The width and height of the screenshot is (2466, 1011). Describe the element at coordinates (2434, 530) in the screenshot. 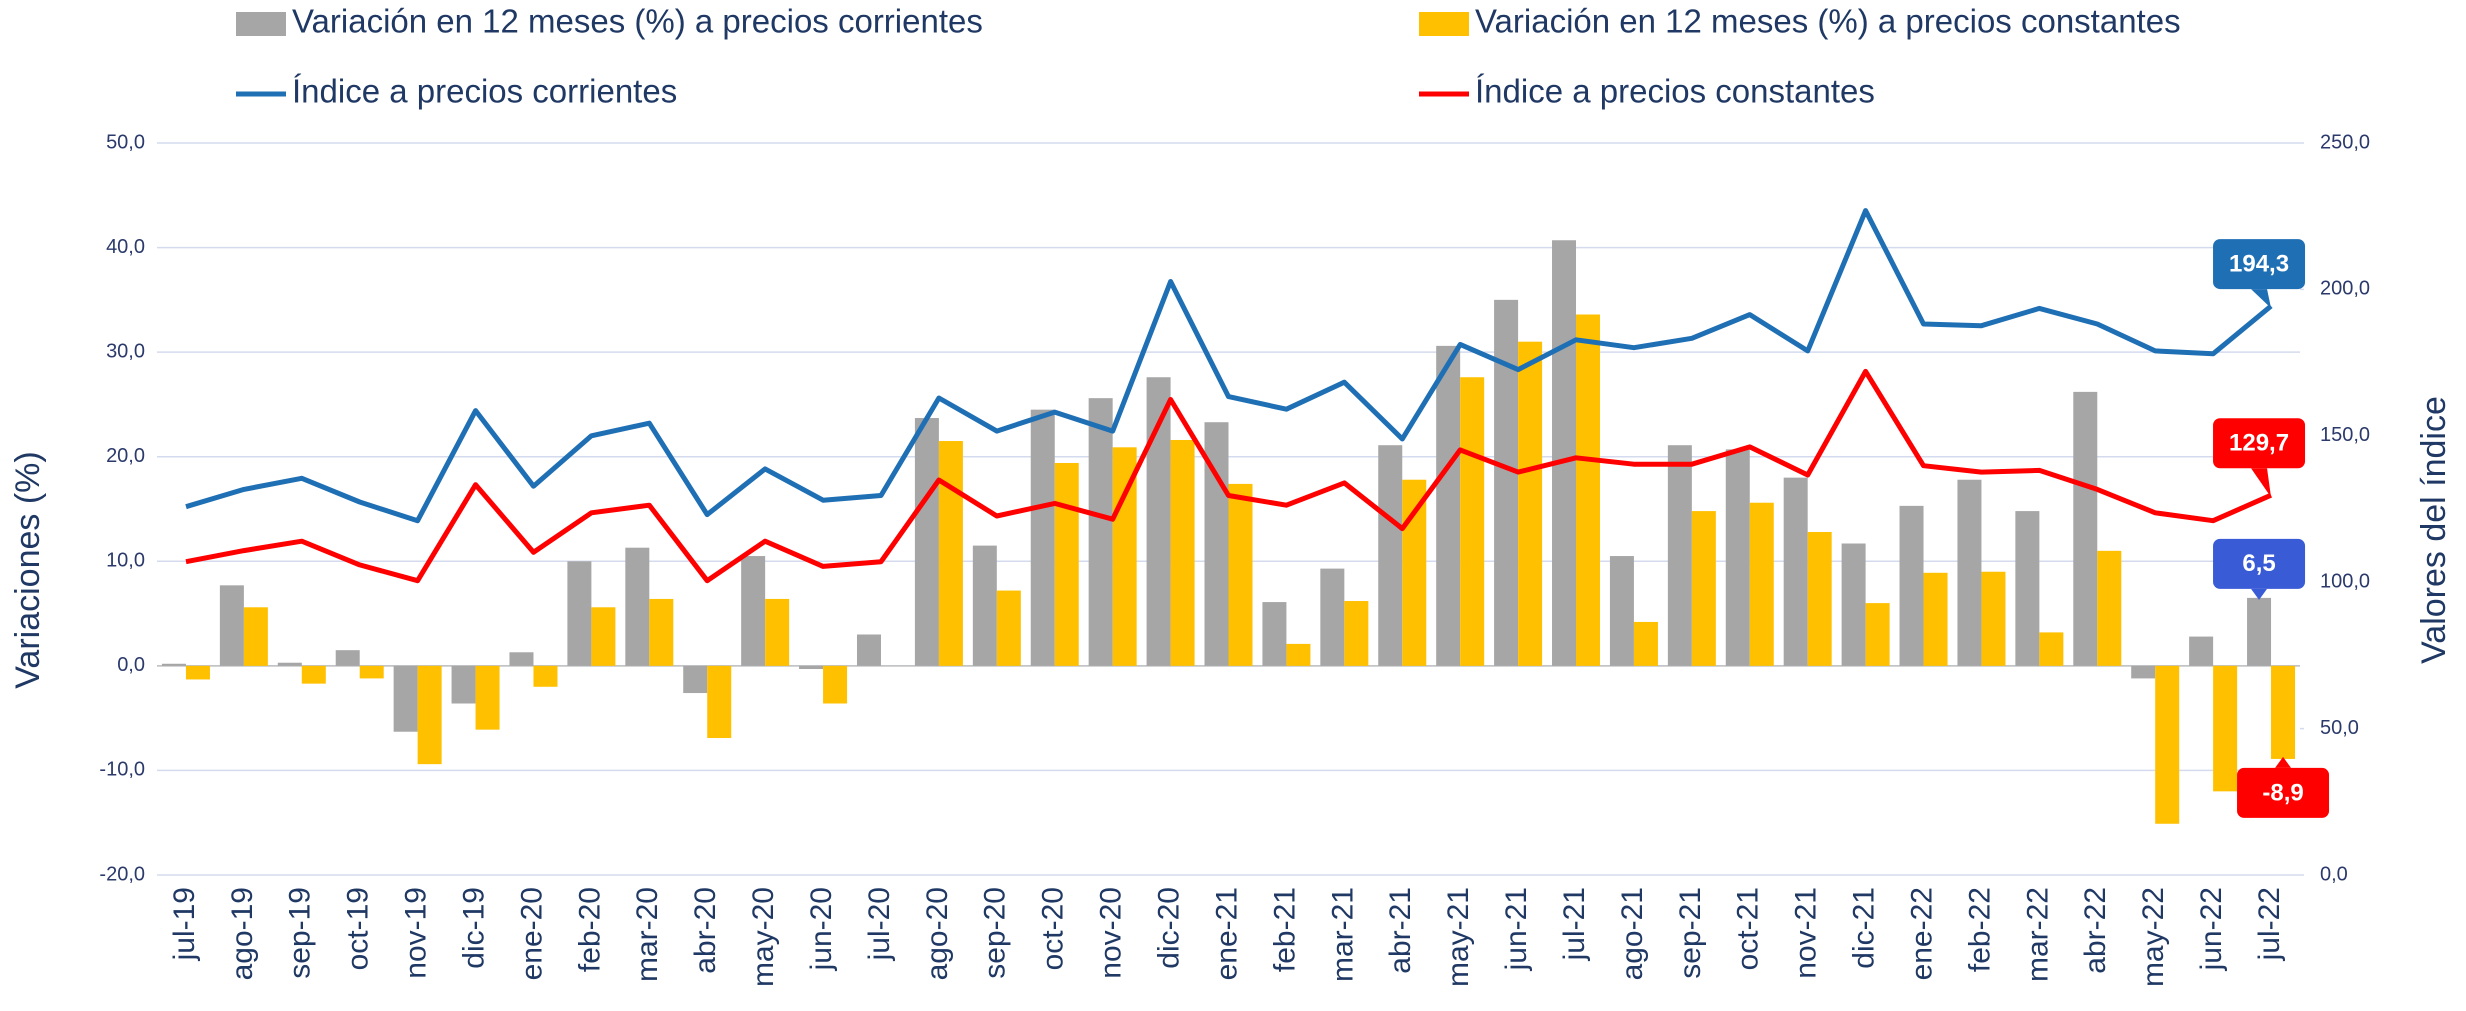

I see `y2-axis-title: Valores del índice` at that location.